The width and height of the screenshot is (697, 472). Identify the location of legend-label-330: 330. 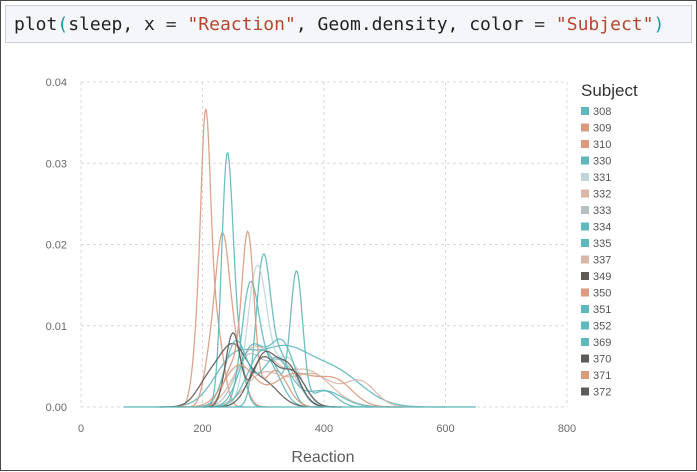
(602, 162).